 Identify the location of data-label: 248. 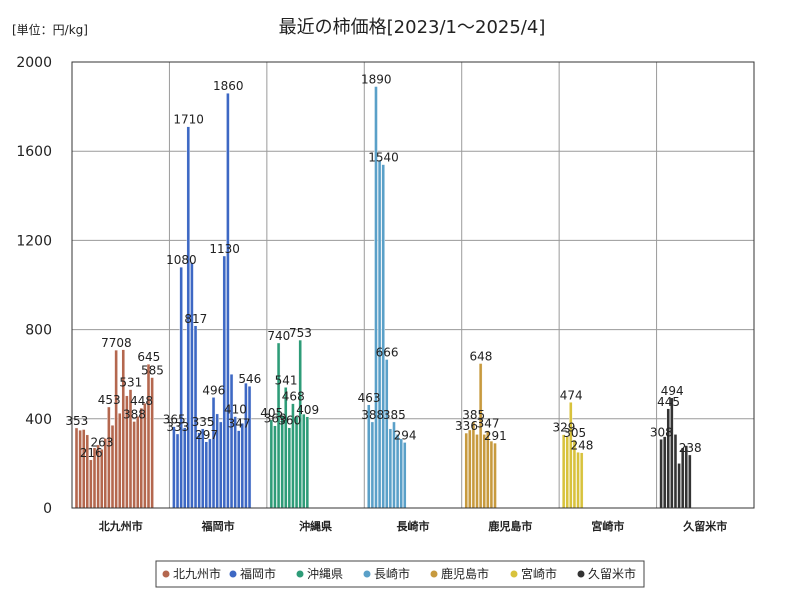
(581, 446).